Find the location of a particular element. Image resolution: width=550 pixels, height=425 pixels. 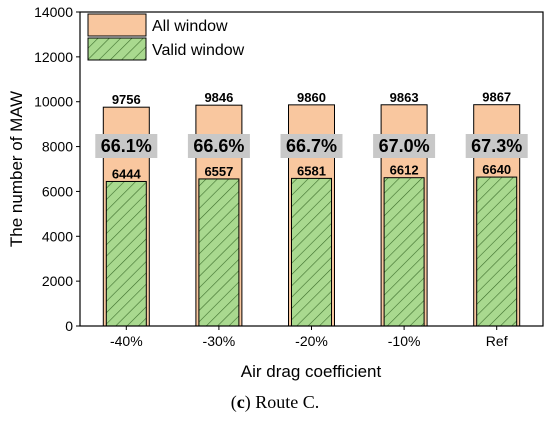

percent-label: 67.3% is located at coordinates (496, 146).